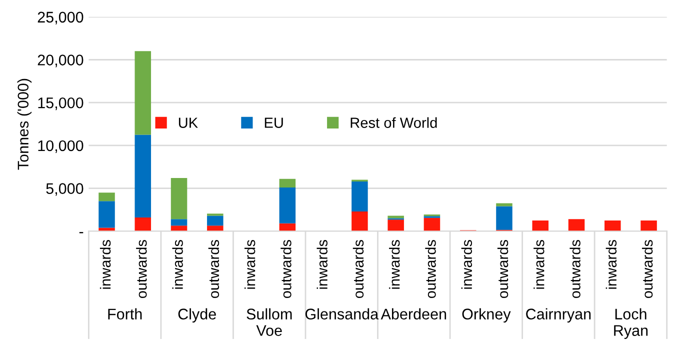  I want to click on y-tick-label: 10,000, so click(61, 146).